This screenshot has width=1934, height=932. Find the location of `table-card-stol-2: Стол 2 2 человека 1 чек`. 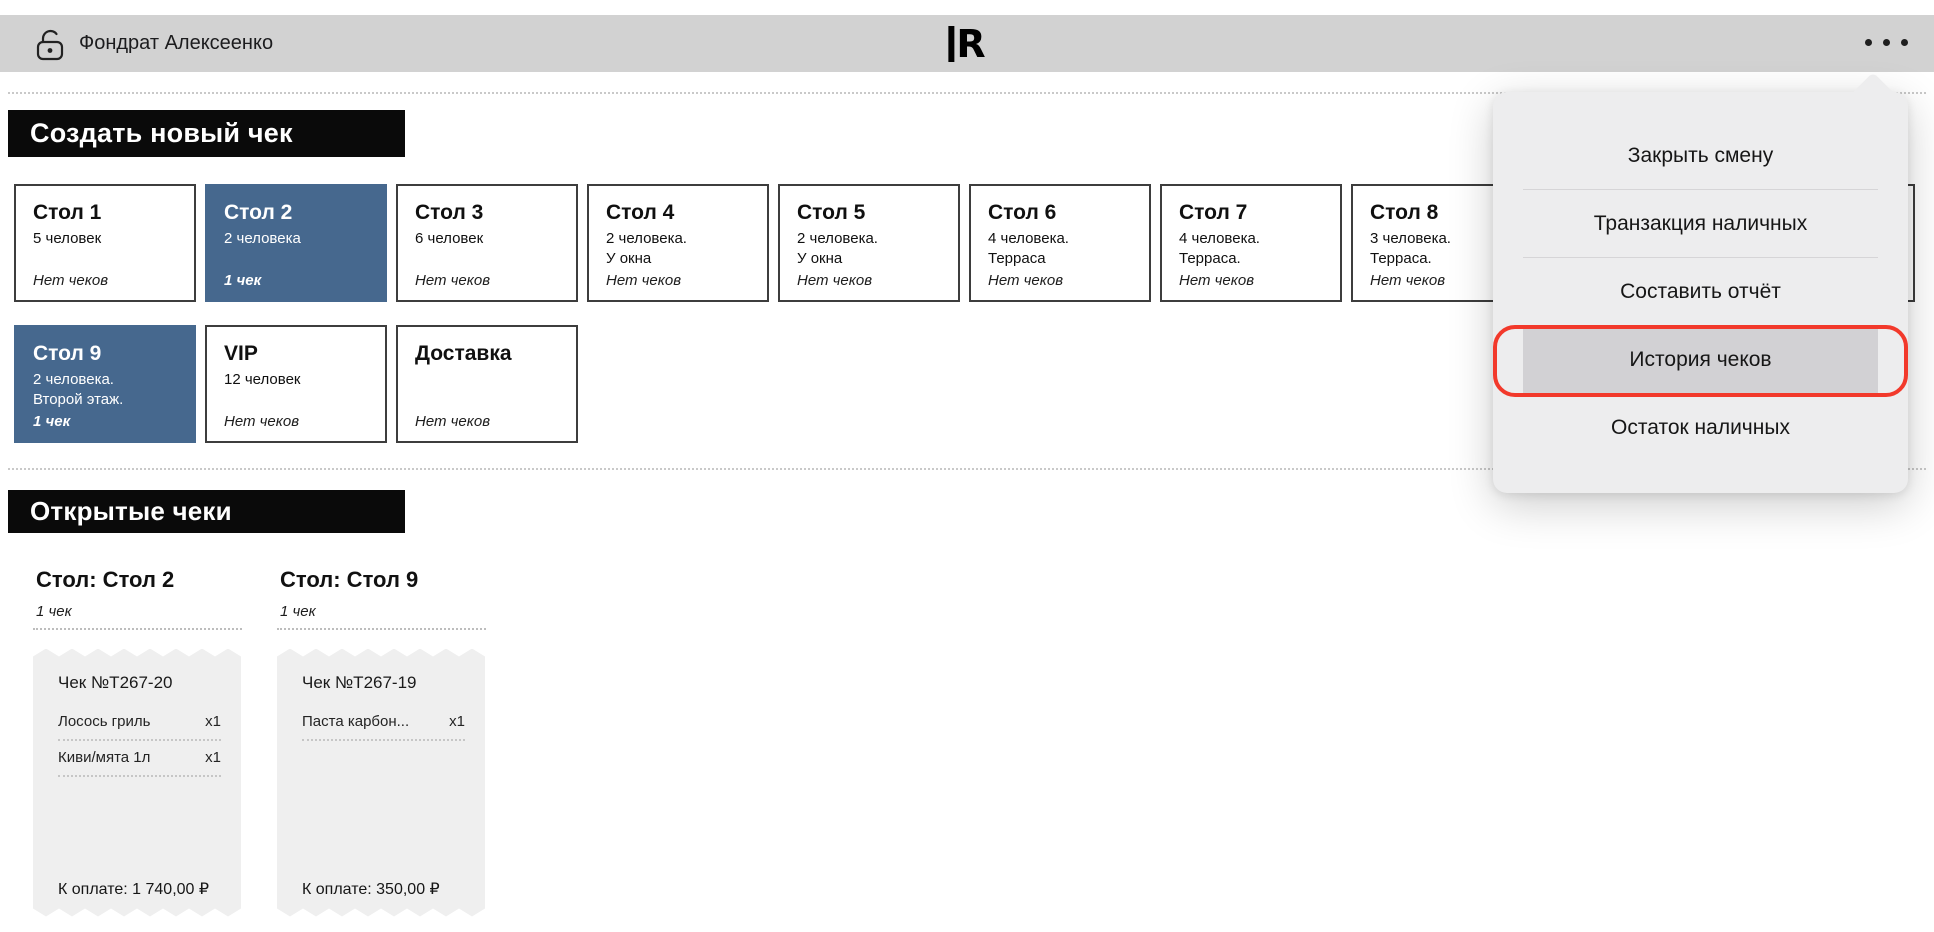

table-card-stol-2: Стол 2 2 человека 1 чек is located at coordinates (296, 243).